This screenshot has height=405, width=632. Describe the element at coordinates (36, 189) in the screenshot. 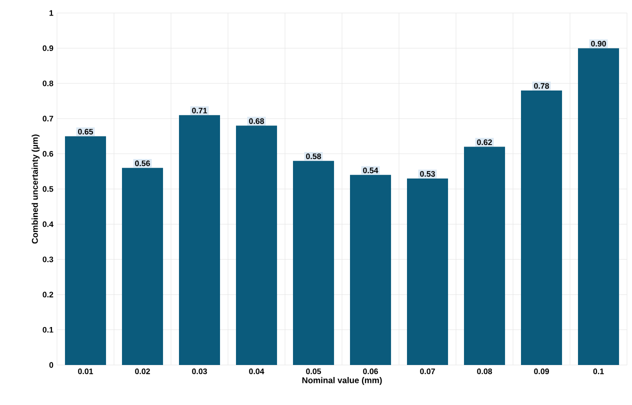

I see `y-axis-title: Combined uncertainty (µm)` at that location.